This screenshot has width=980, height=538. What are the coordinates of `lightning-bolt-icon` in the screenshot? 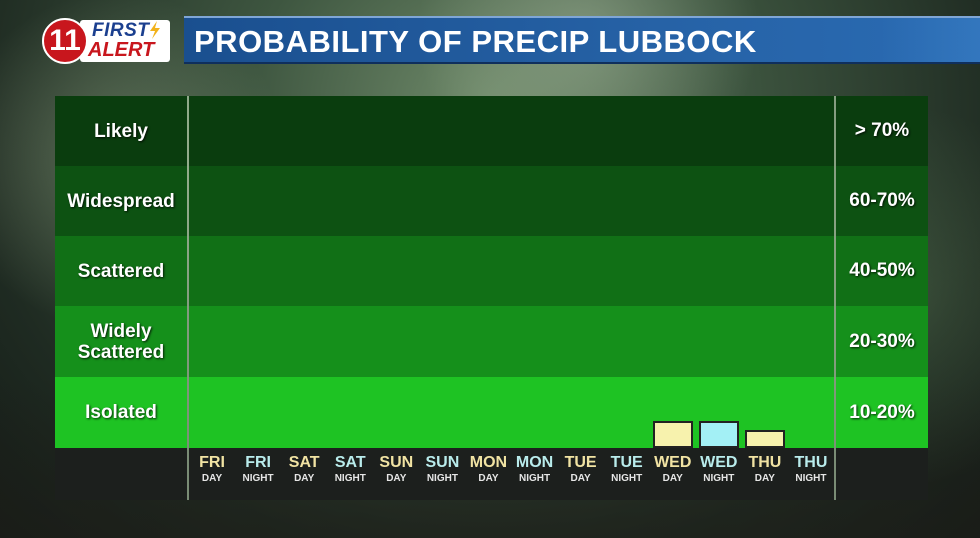 It's located at (155, 30).